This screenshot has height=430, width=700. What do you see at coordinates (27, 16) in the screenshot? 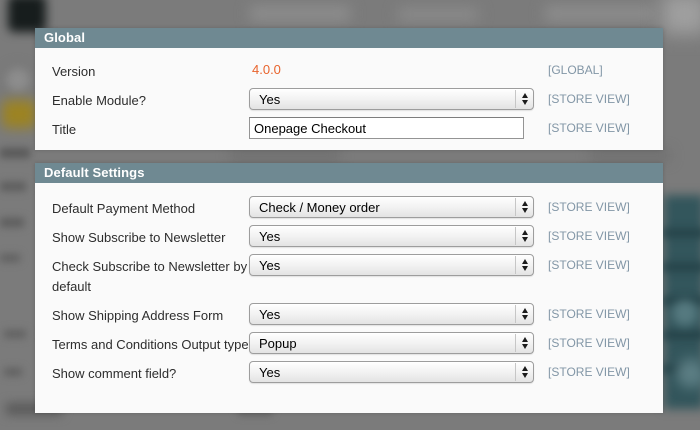
I see `blurred-dark-button` at bounding box center [27, 16].